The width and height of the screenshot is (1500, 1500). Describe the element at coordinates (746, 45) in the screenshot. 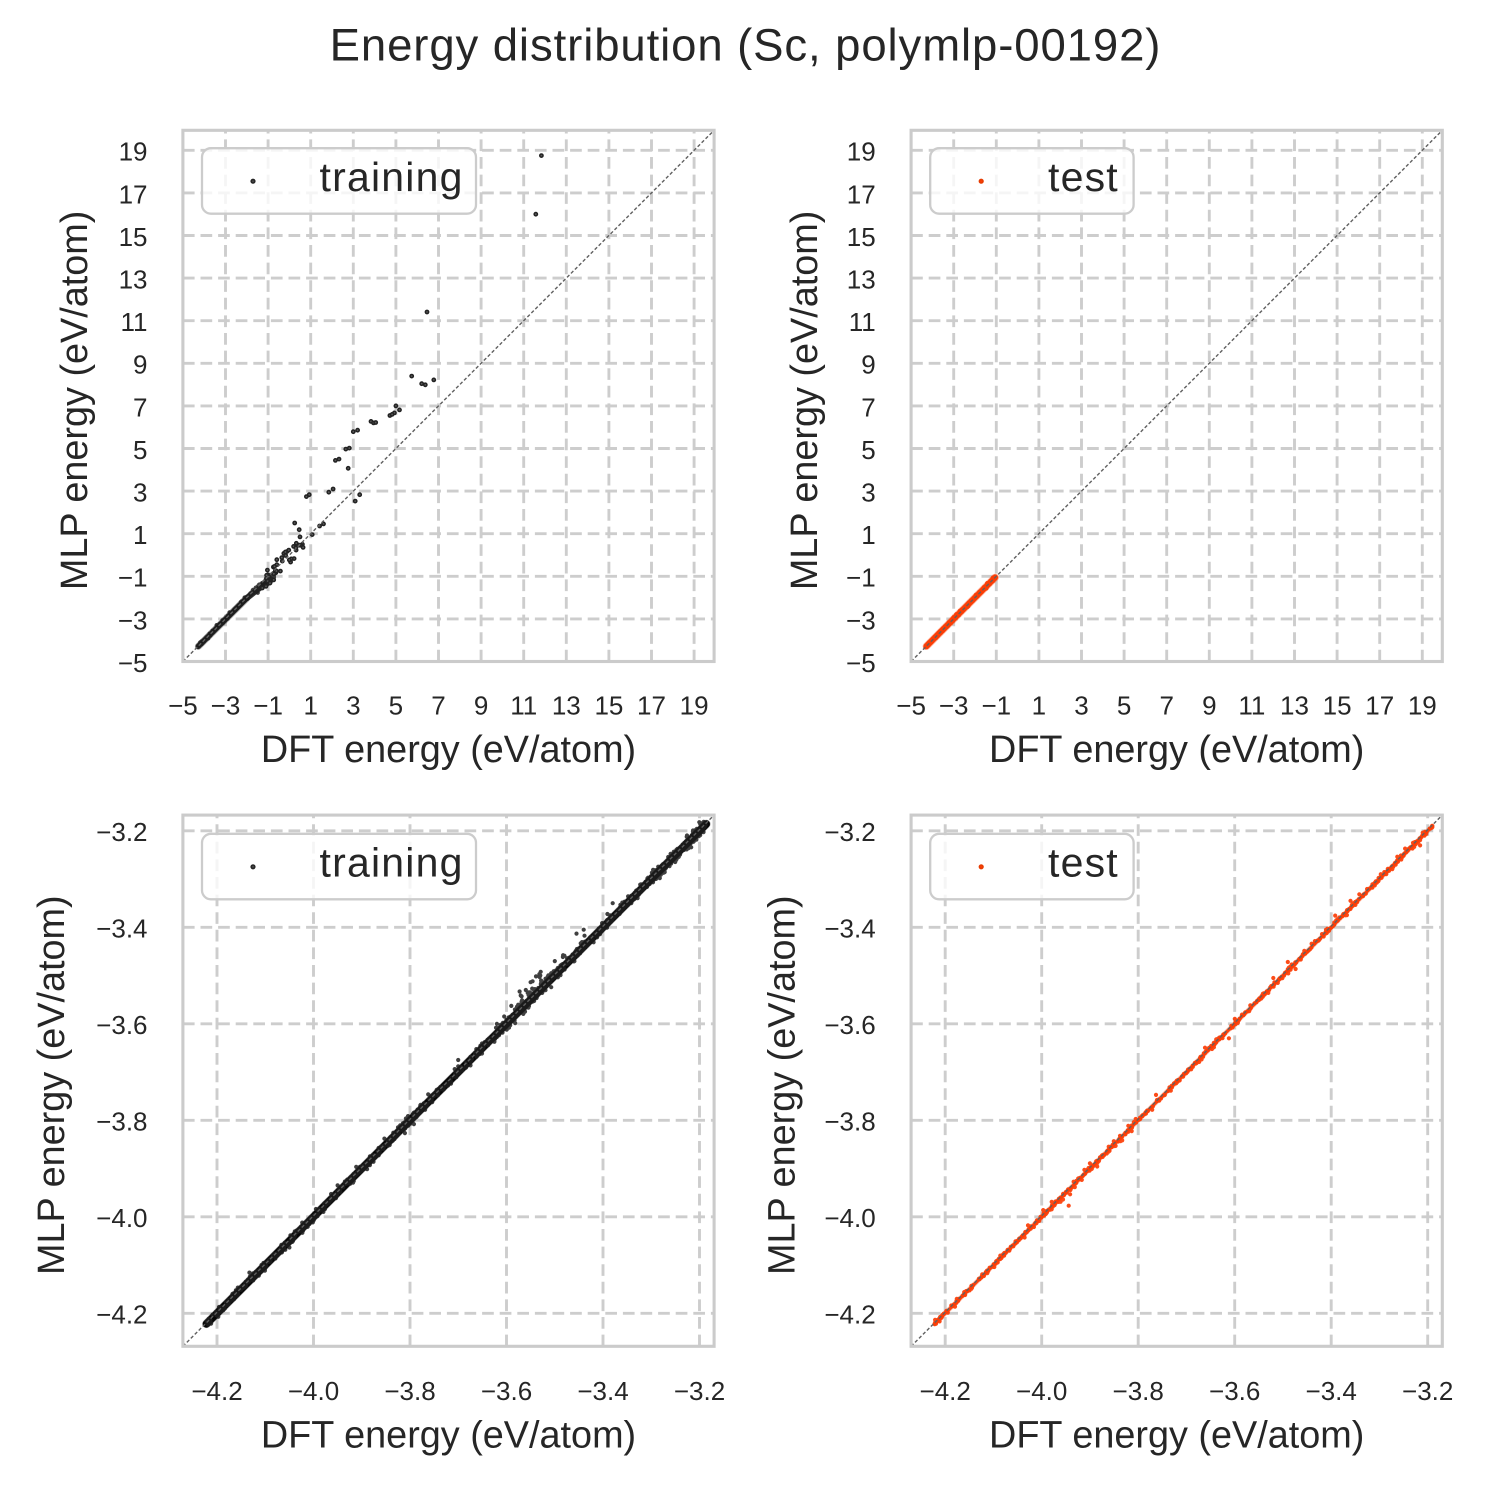

I see `svg-text:Energy distribution (Sc, polym: Energy distribution (Sc, polymlp-00192)` at that location.